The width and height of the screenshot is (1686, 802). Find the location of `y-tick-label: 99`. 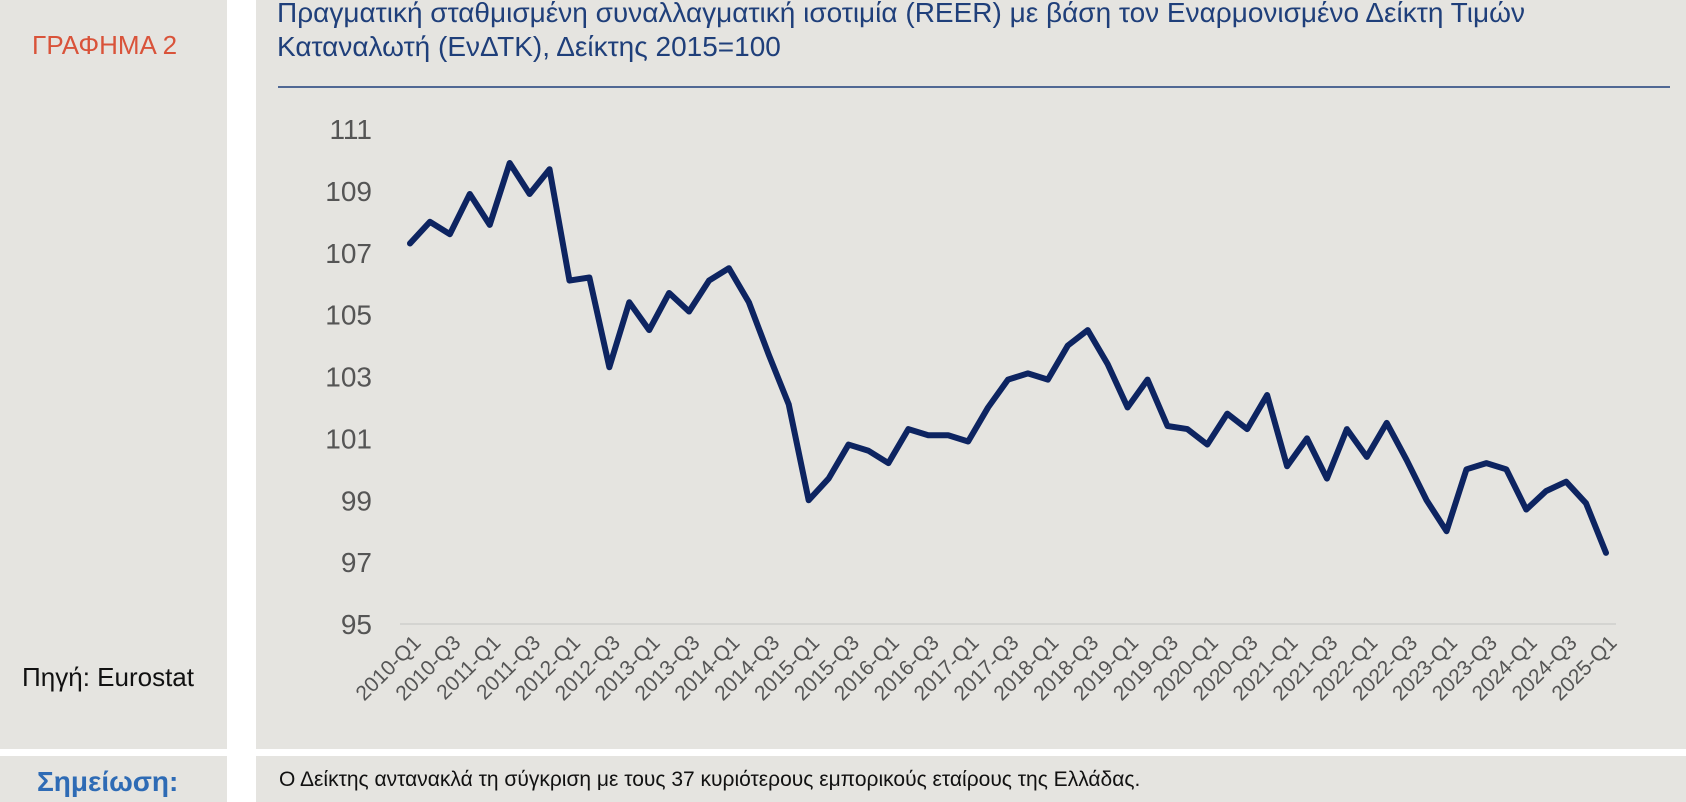

y-tick-label: 99 is located at coordinates (356, 500).